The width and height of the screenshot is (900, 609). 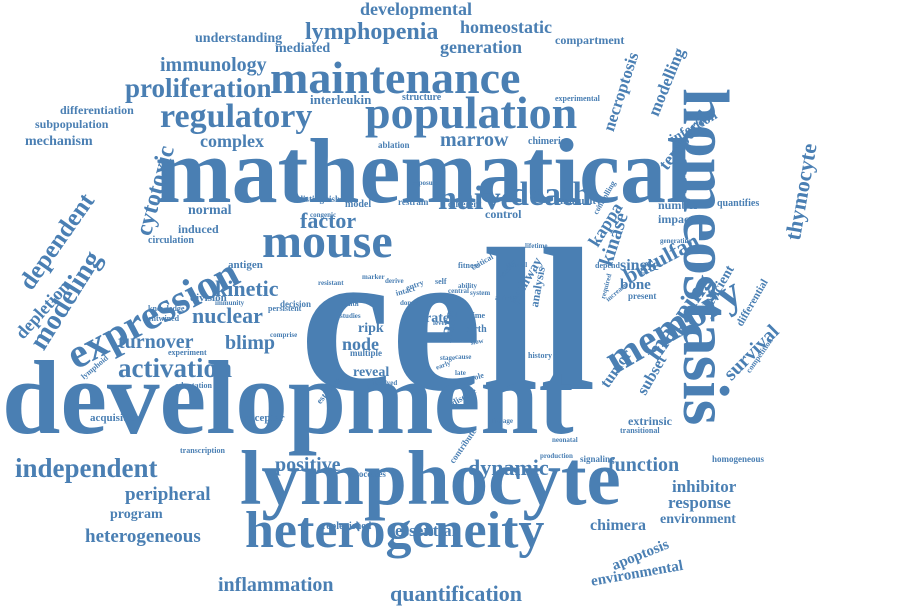 What do you see at coordinates (198, 229) in the screenshot?
I see `cloud-word: induced` at bounding box center [198, 229].